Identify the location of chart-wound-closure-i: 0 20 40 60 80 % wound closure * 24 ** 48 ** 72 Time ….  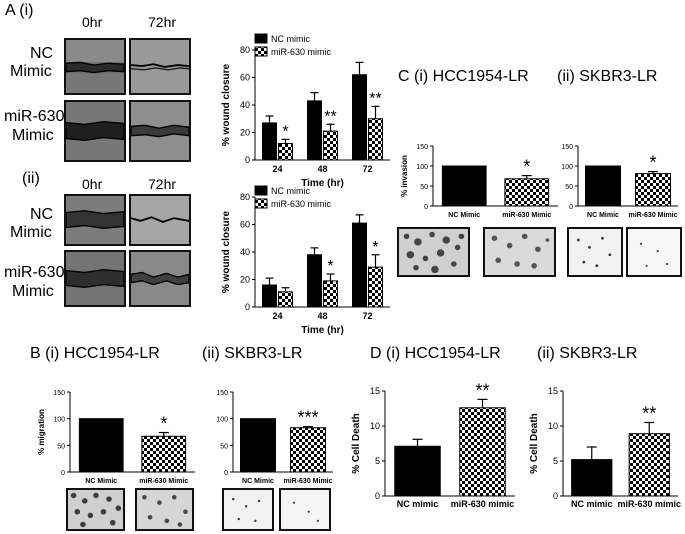
(305, 111).